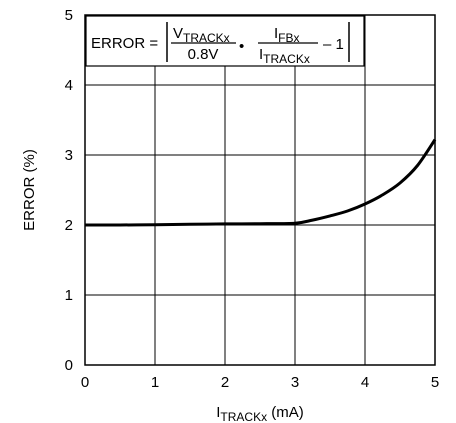  What do you see at coordinates (225, 382) in the screenshot?
I see `x-tick-label: 2` at bounding box center [225, 382].